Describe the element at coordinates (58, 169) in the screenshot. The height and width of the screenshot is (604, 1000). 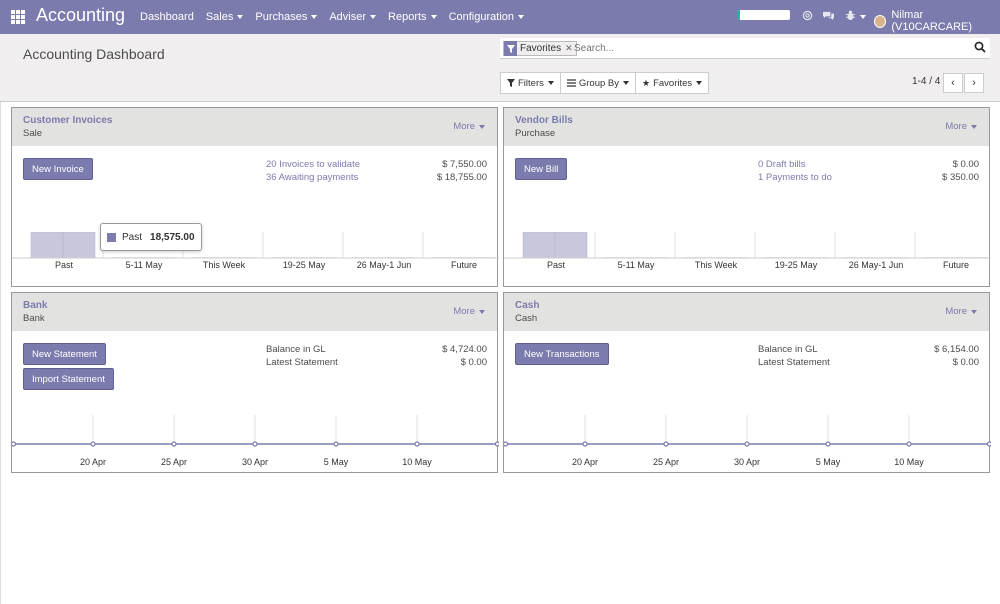
I see `new-invoice-button: New Invoice` at that location.